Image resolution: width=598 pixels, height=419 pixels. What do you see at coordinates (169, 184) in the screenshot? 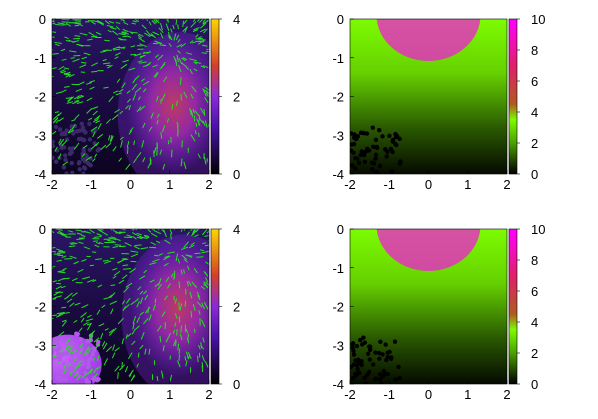
I see `x-tick-label: 1` at bounding box center [169, 184].